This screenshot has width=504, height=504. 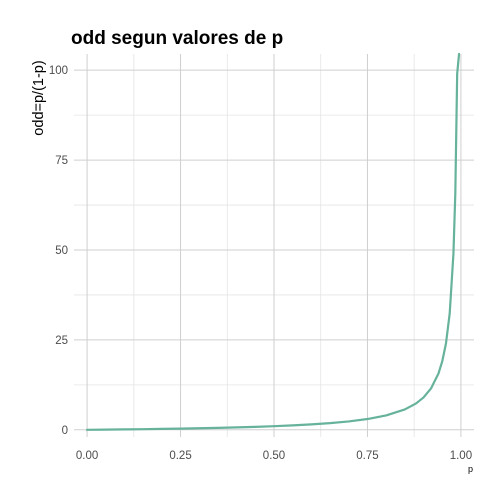 I want to click on x-tick-label: 1.00, so click(x=461, y=456).